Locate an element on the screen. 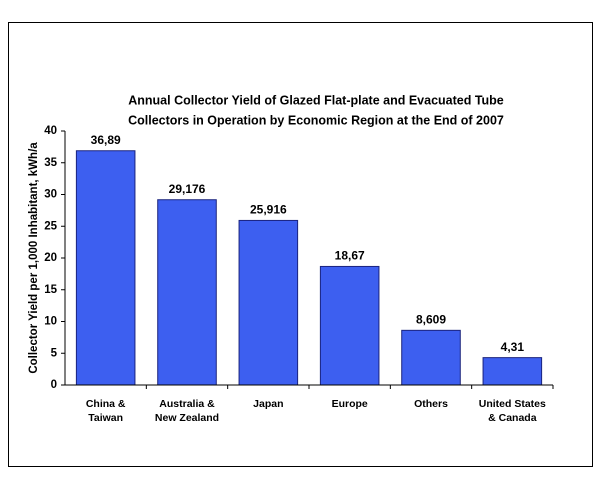 The height and width of the screenshot is (482, 602). x-tick-label: United States is located at coordinates (512, 404).